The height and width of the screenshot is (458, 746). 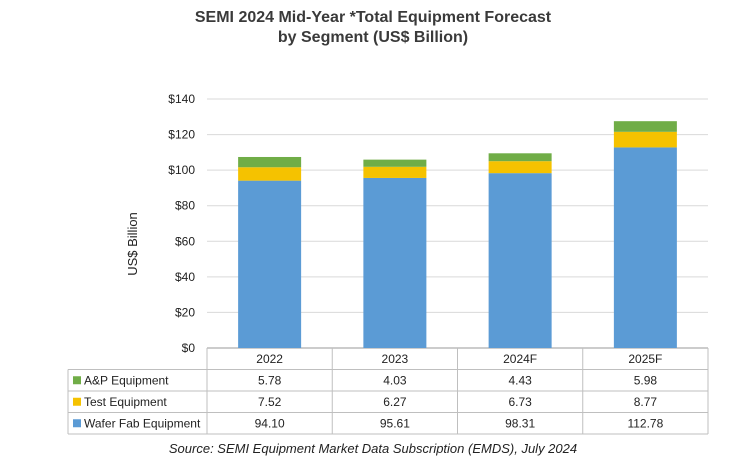 I want to click on data-label: 4.43, so click(x=520, y=380).